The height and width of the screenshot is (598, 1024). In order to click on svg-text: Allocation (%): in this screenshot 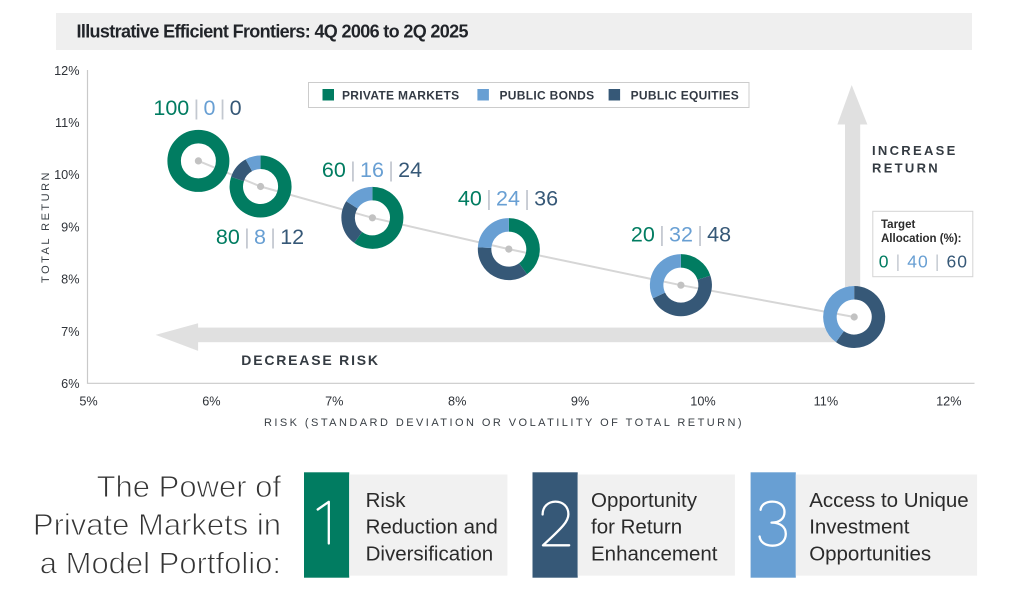, I will do `click(921, 239)`.